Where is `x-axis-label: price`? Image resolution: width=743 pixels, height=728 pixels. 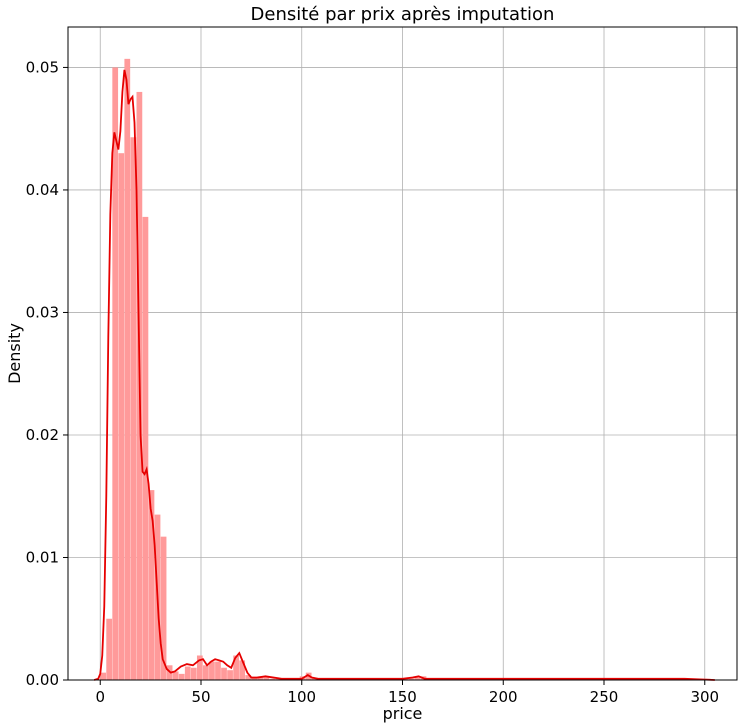 x-axis-label: price is located at coordinates (403, 713).